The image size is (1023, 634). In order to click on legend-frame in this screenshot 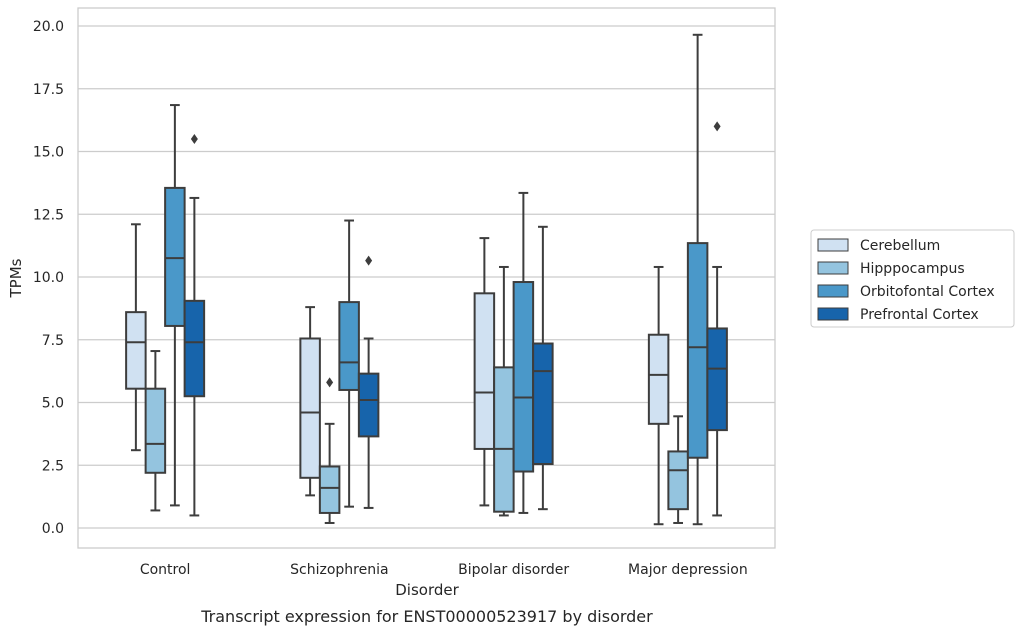, I will do `click(912, 278)`.